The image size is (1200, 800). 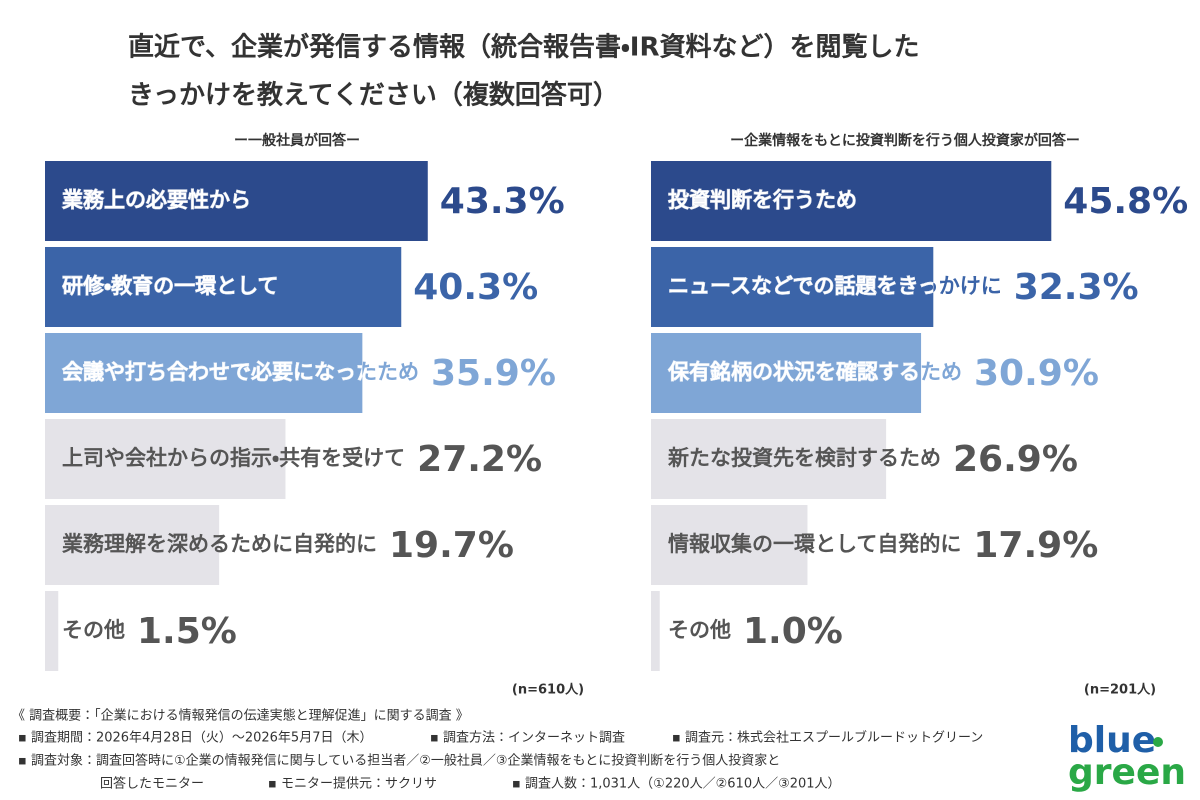 I want to click on category-label: 業務理解を深めるために自発的に, so click(x=219, y=544).